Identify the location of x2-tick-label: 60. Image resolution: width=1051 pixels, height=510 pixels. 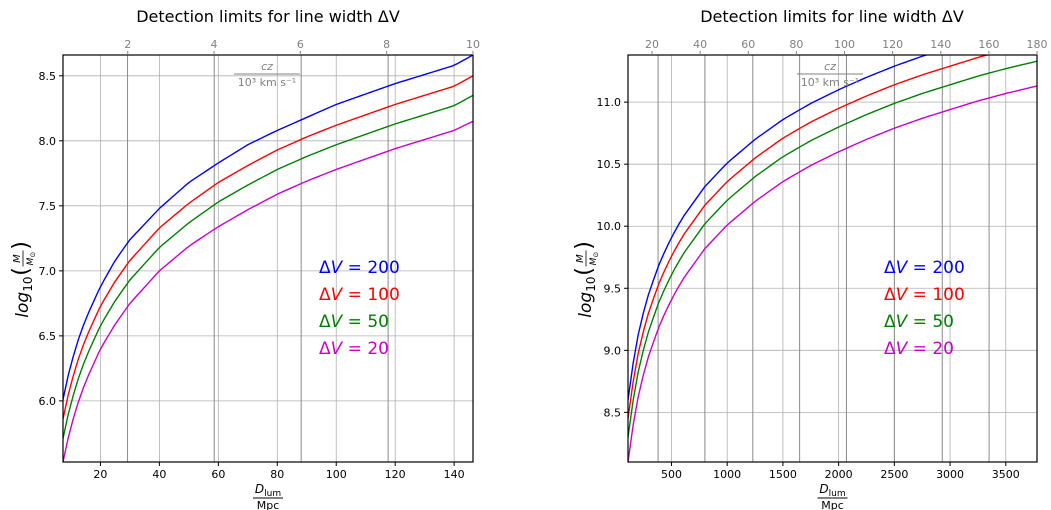
(748, 44).